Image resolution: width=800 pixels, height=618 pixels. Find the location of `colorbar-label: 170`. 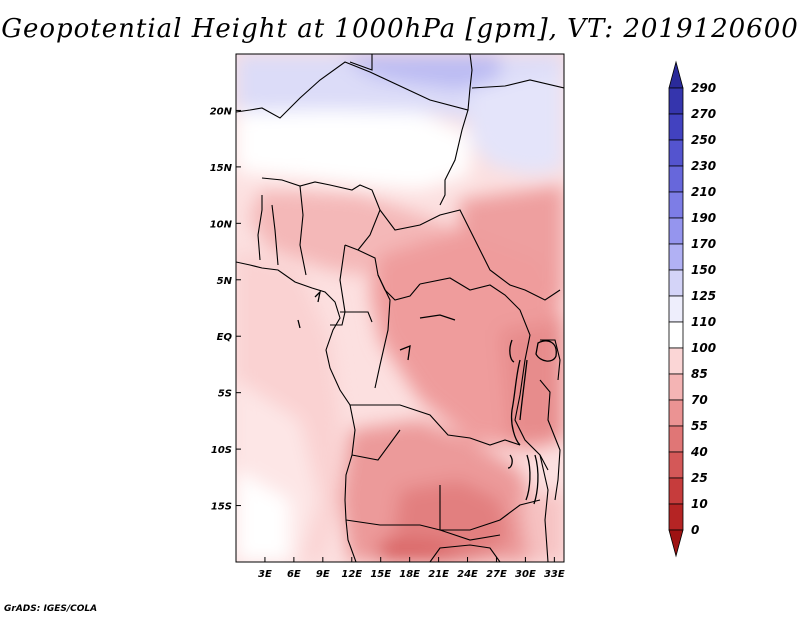

colorbar-label: 170 is located at coordinates (703, 244).